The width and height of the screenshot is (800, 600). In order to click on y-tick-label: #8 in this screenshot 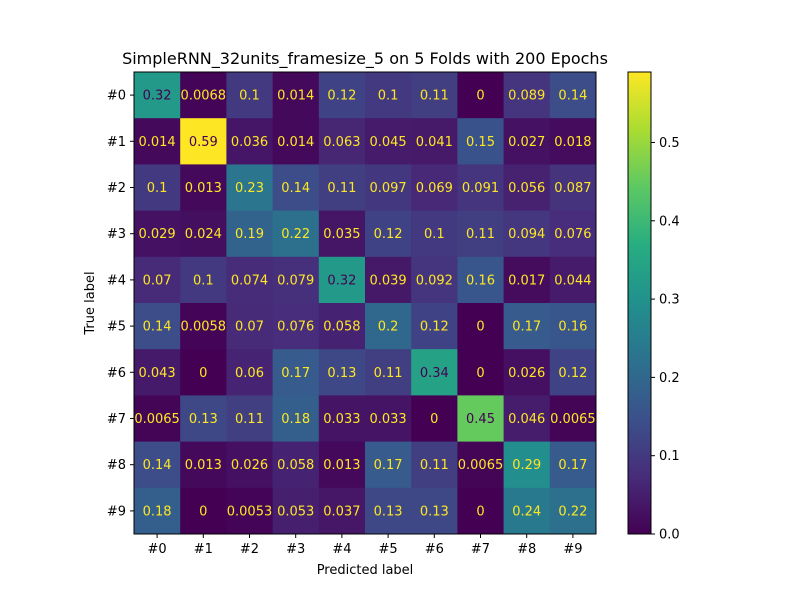, I will do `click(116, 465)`.